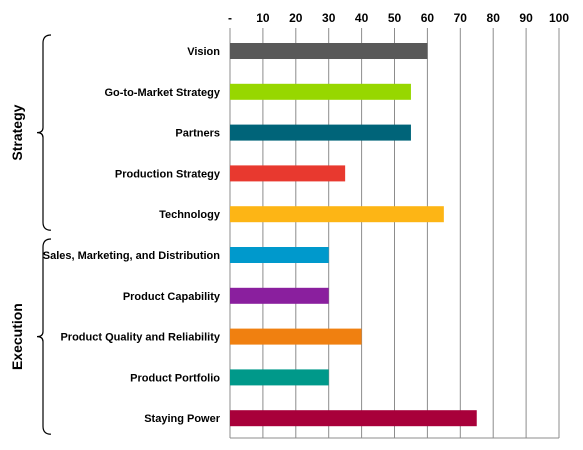 The width and height of the screenshot is (583, 450). What do you see at coordinates (172, 297) in the screenshot?
I see `category-label: Product Capability` at bounding box center [172, 297].